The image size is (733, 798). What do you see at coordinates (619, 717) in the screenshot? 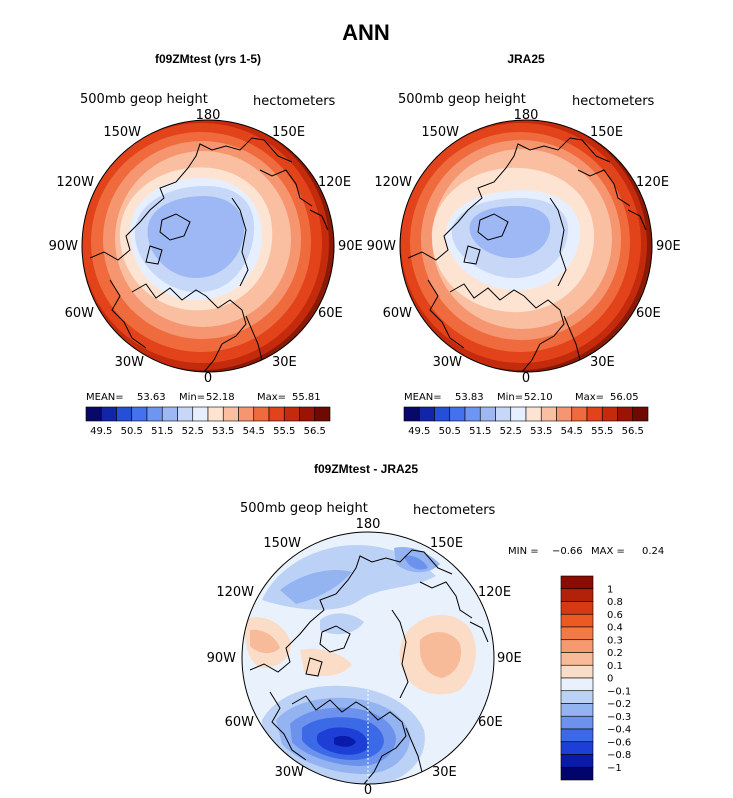
I see `colorbar-tick-label: −0.3` at bounding box center [619, 717].